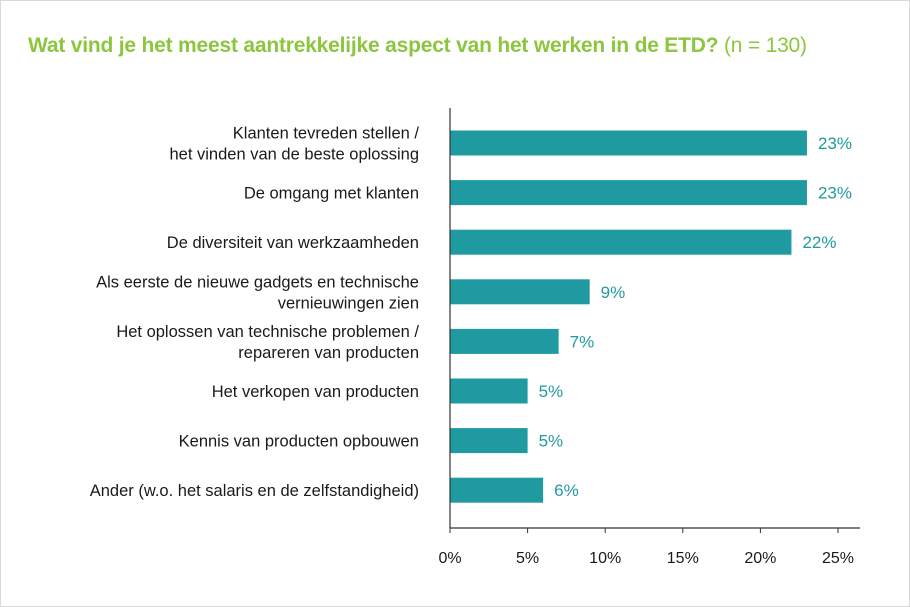  I want to click on value-label-4: 9%, so click(613, 292).